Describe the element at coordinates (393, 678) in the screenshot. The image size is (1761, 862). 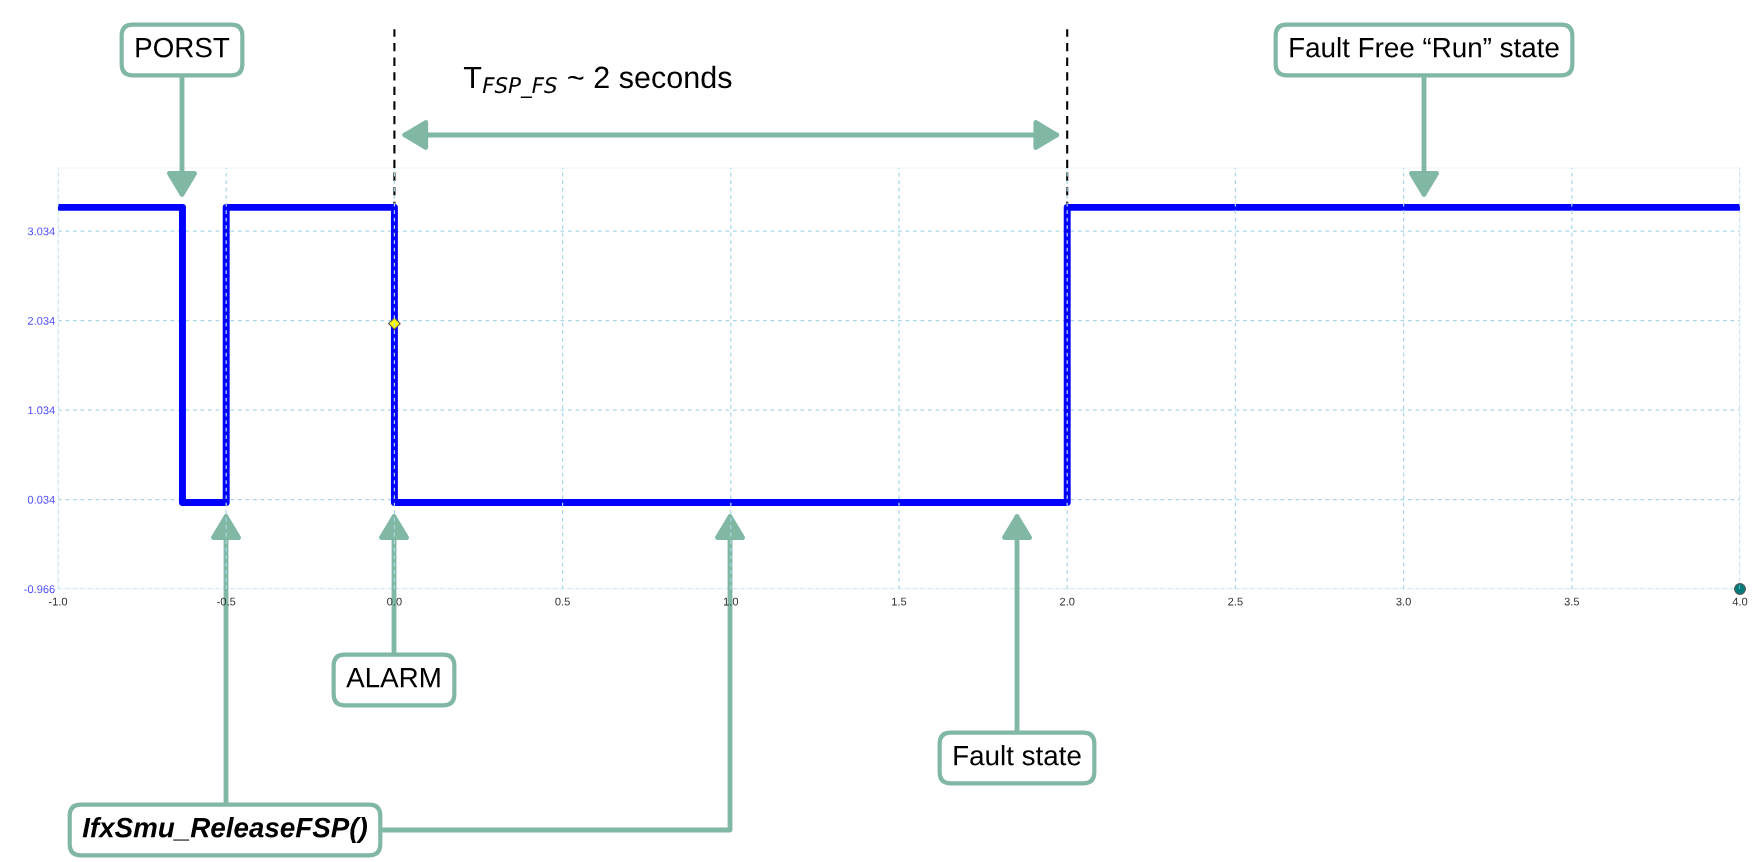
I see `text: ALARM` at that location.